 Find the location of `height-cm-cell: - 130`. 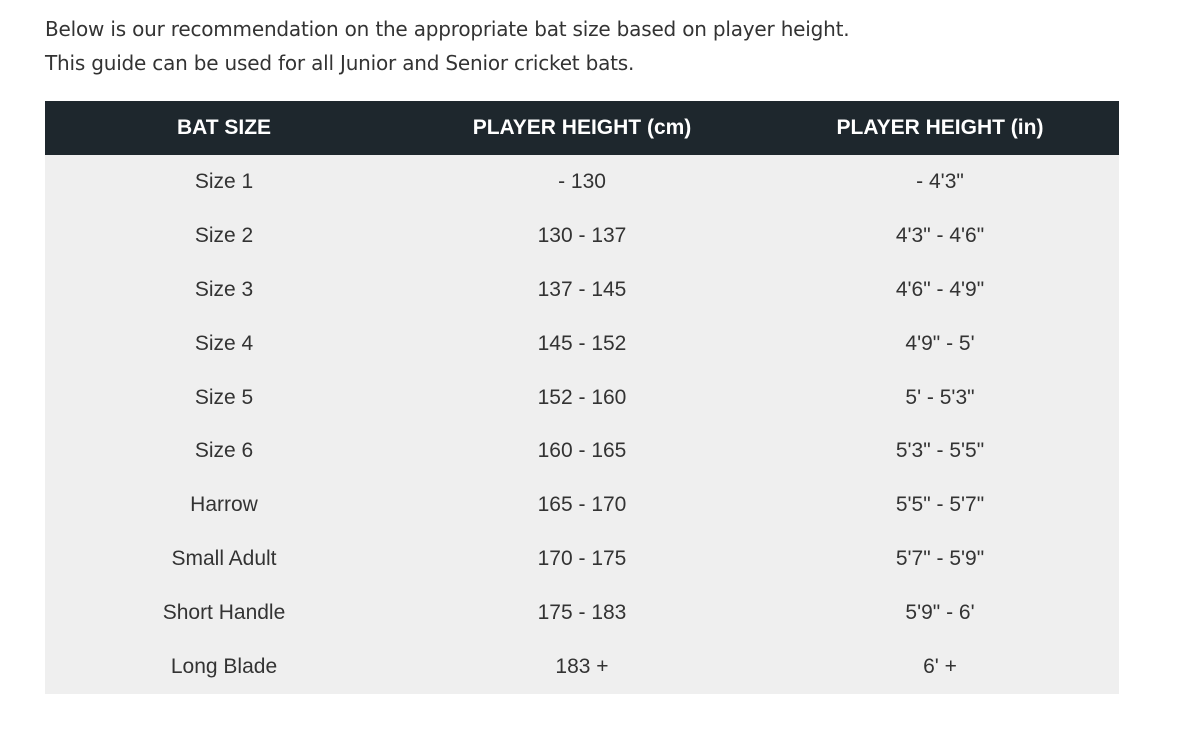

height-cm-cell: - 130 is located at coordinates (582, 182).